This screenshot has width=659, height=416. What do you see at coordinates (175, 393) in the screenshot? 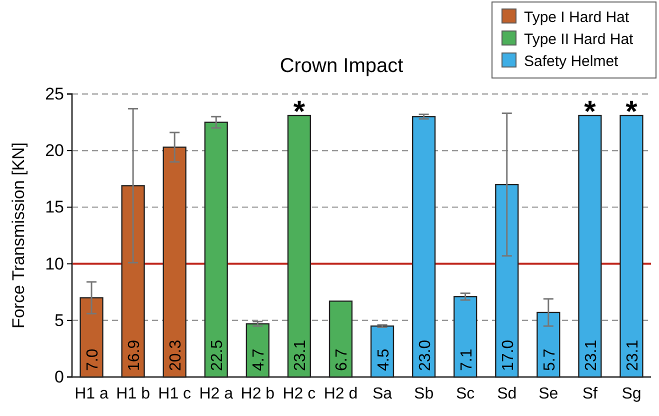
I see `x-tick-label: H1 c` at bounding box center [175, 393].